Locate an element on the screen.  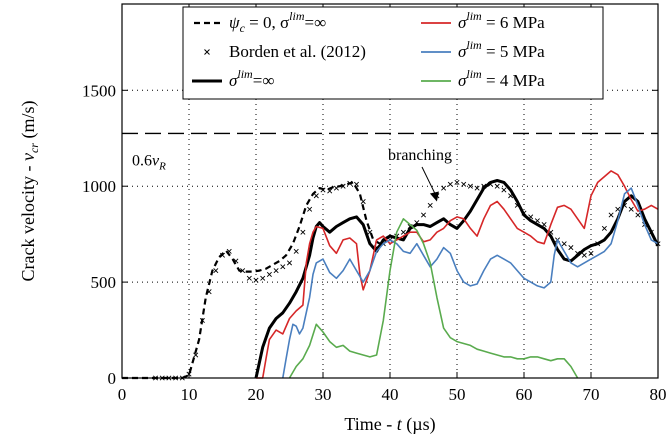
legend-box is located at coordinates (393, 53).